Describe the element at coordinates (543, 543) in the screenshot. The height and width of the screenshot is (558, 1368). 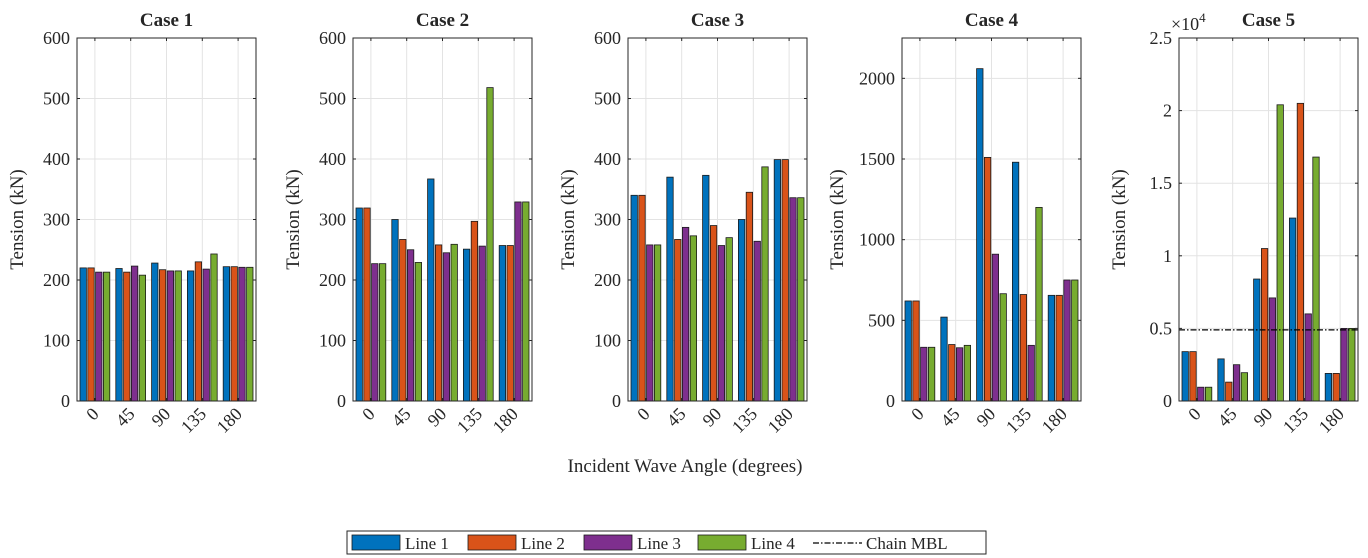
I see `legend-label-line-2: Line 2` at that location.